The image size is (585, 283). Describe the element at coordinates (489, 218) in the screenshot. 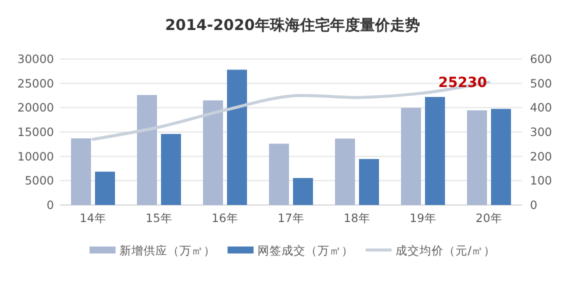

I see `x-tick-label: 20年` at that location.